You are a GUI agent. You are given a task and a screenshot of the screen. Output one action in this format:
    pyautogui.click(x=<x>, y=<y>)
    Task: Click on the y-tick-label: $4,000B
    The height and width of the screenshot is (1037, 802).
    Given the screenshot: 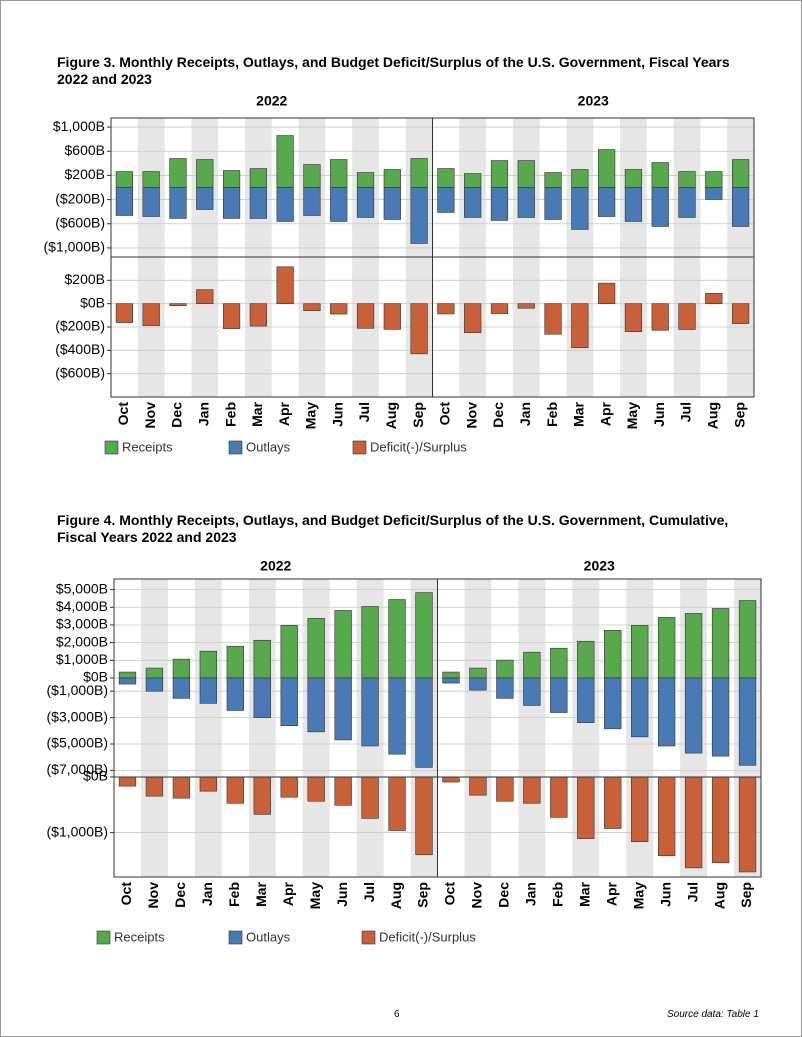 What is the action you would take?
    pyautogui.click(x=82, y=606)
    